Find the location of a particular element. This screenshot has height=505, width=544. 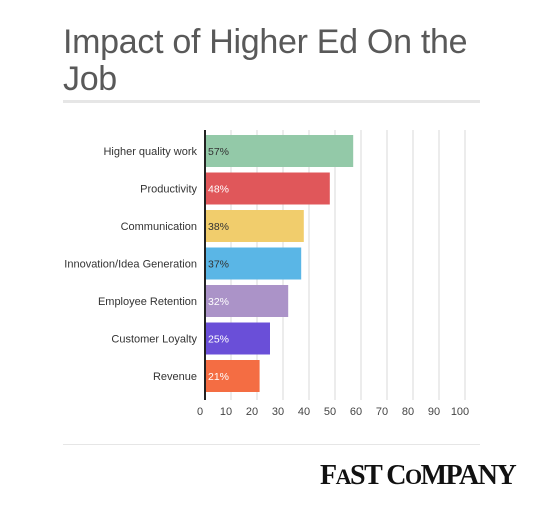

data-label: 57% is located at coordinates (218, 152).